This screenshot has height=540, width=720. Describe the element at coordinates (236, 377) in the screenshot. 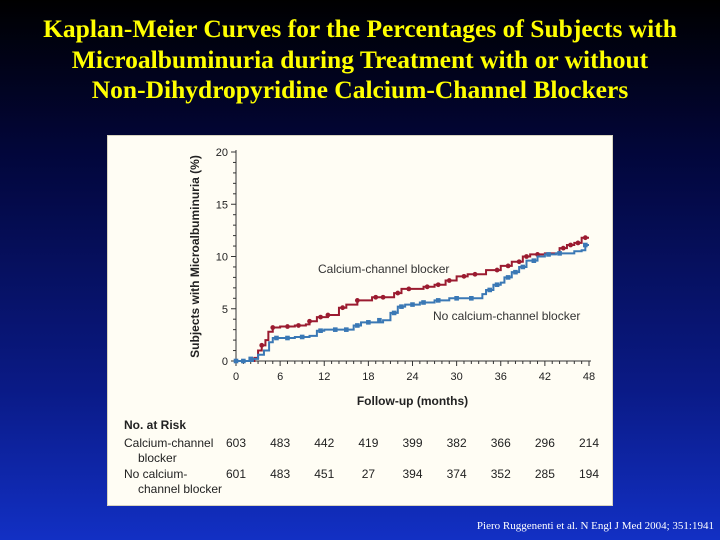

I see `x-tick-label: 0` at that location.